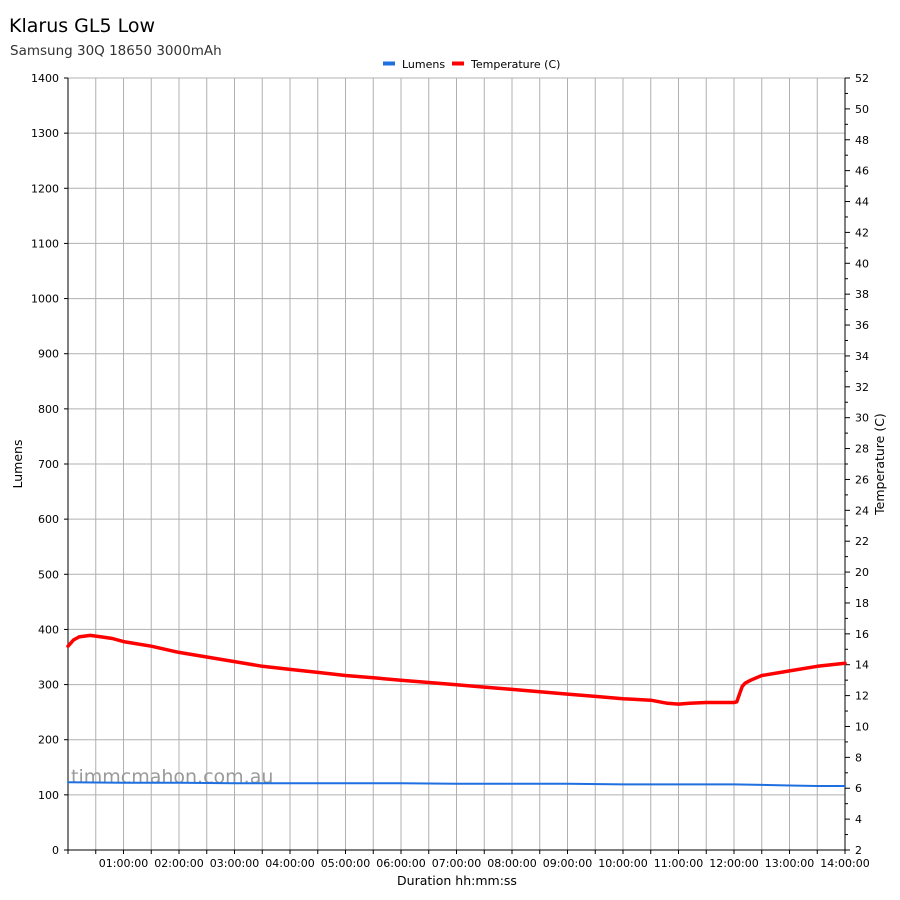 This screenshot has width=900, height=900. Describe the element at coordinates (48, 409) in the screenshot. I see `y-tick-label: 800` at that location.